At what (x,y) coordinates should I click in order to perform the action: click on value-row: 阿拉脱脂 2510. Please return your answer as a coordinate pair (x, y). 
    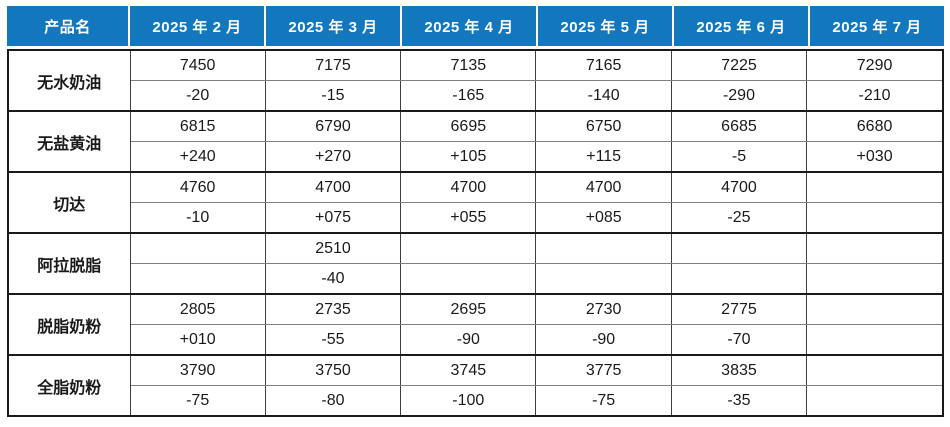
    Looking at the image, I should click on (475, 263).